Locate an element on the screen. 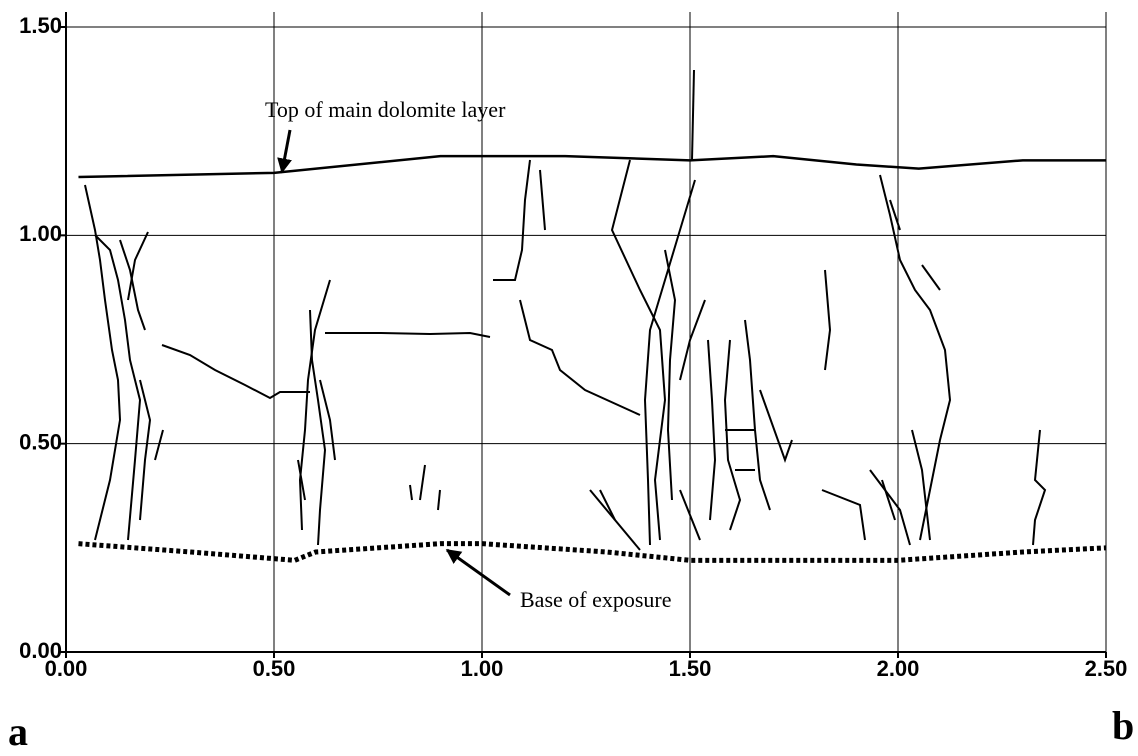 The height and width of the screenshot is (756, 1138). x-tick-label: 2.00 is located at coordinates (898, 668).